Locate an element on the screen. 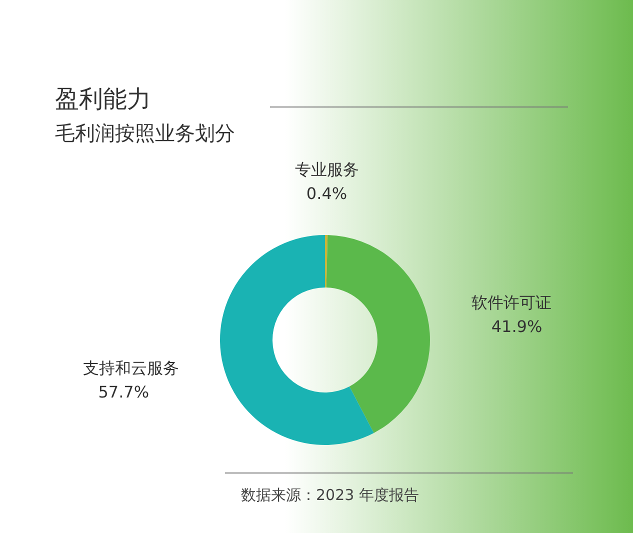 The width and height of the screenshot is (633, 533). slice-label: 软件许可证 is located at coordinates (511, 302).